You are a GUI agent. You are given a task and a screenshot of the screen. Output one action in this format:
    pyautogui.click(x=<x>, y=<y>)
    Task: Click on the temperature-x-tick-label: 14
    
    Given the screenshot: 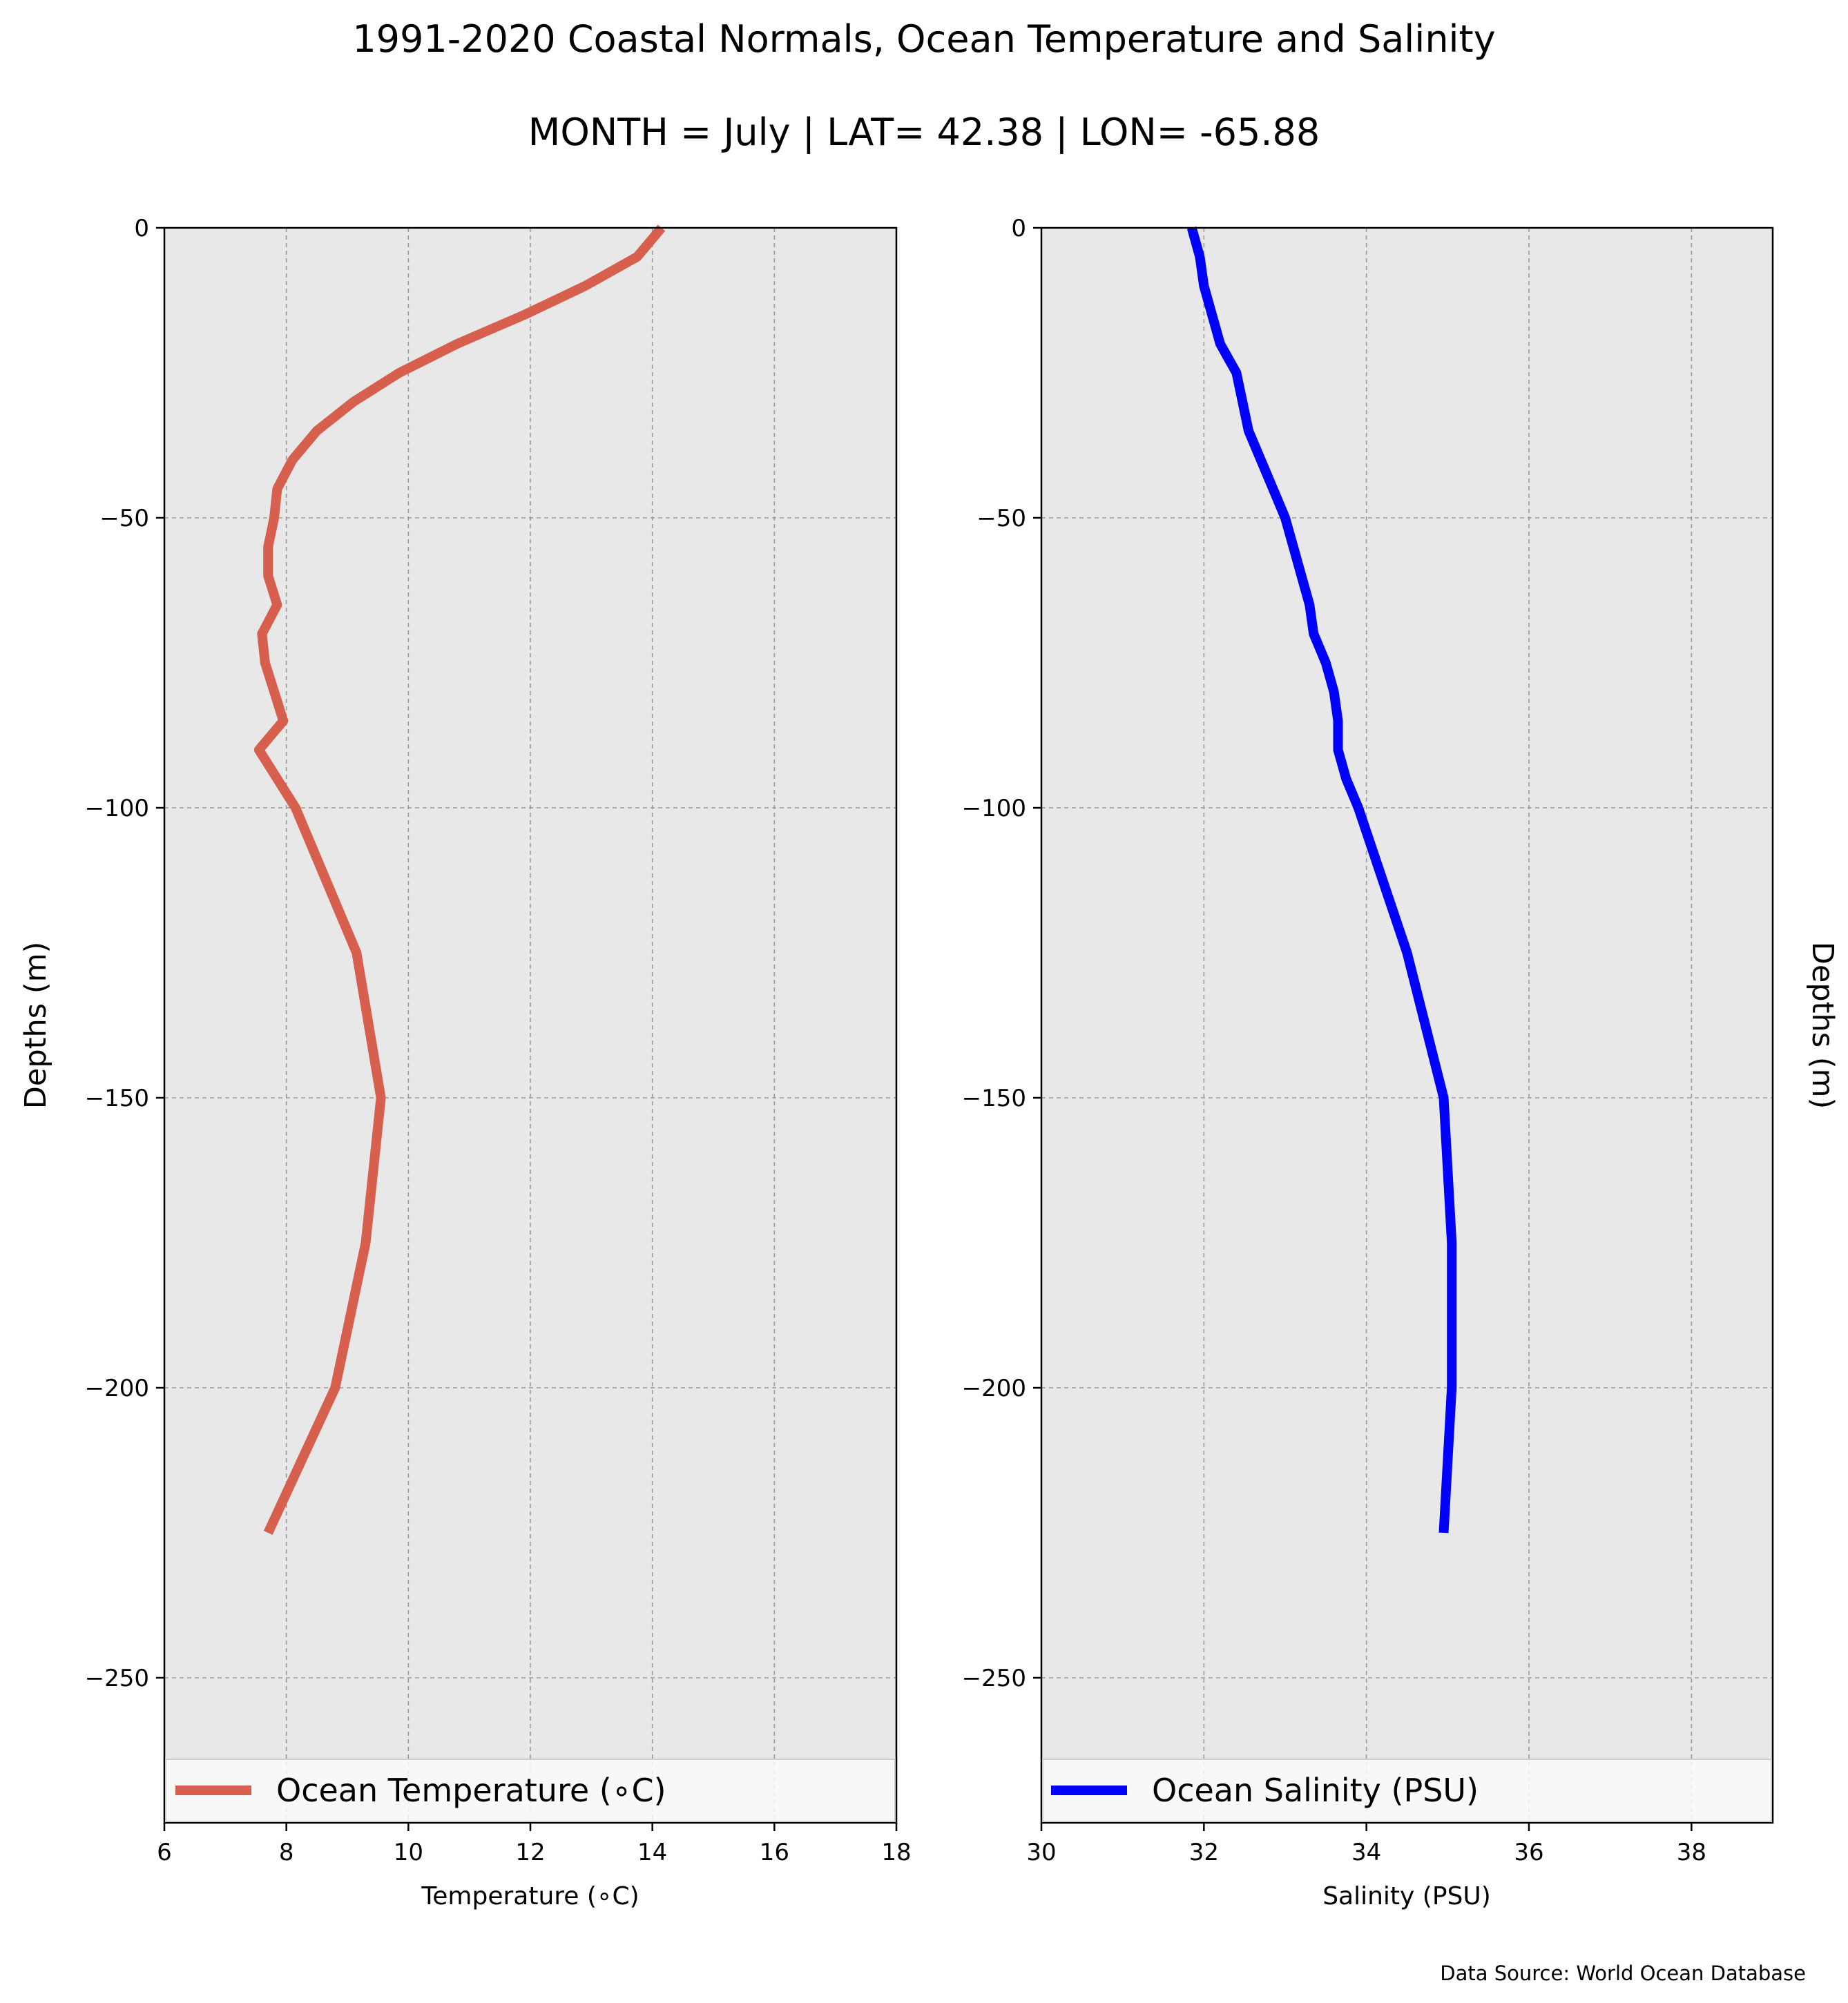 What is the action you would take?
    pyautogui.click(x=652, y=1853)
    